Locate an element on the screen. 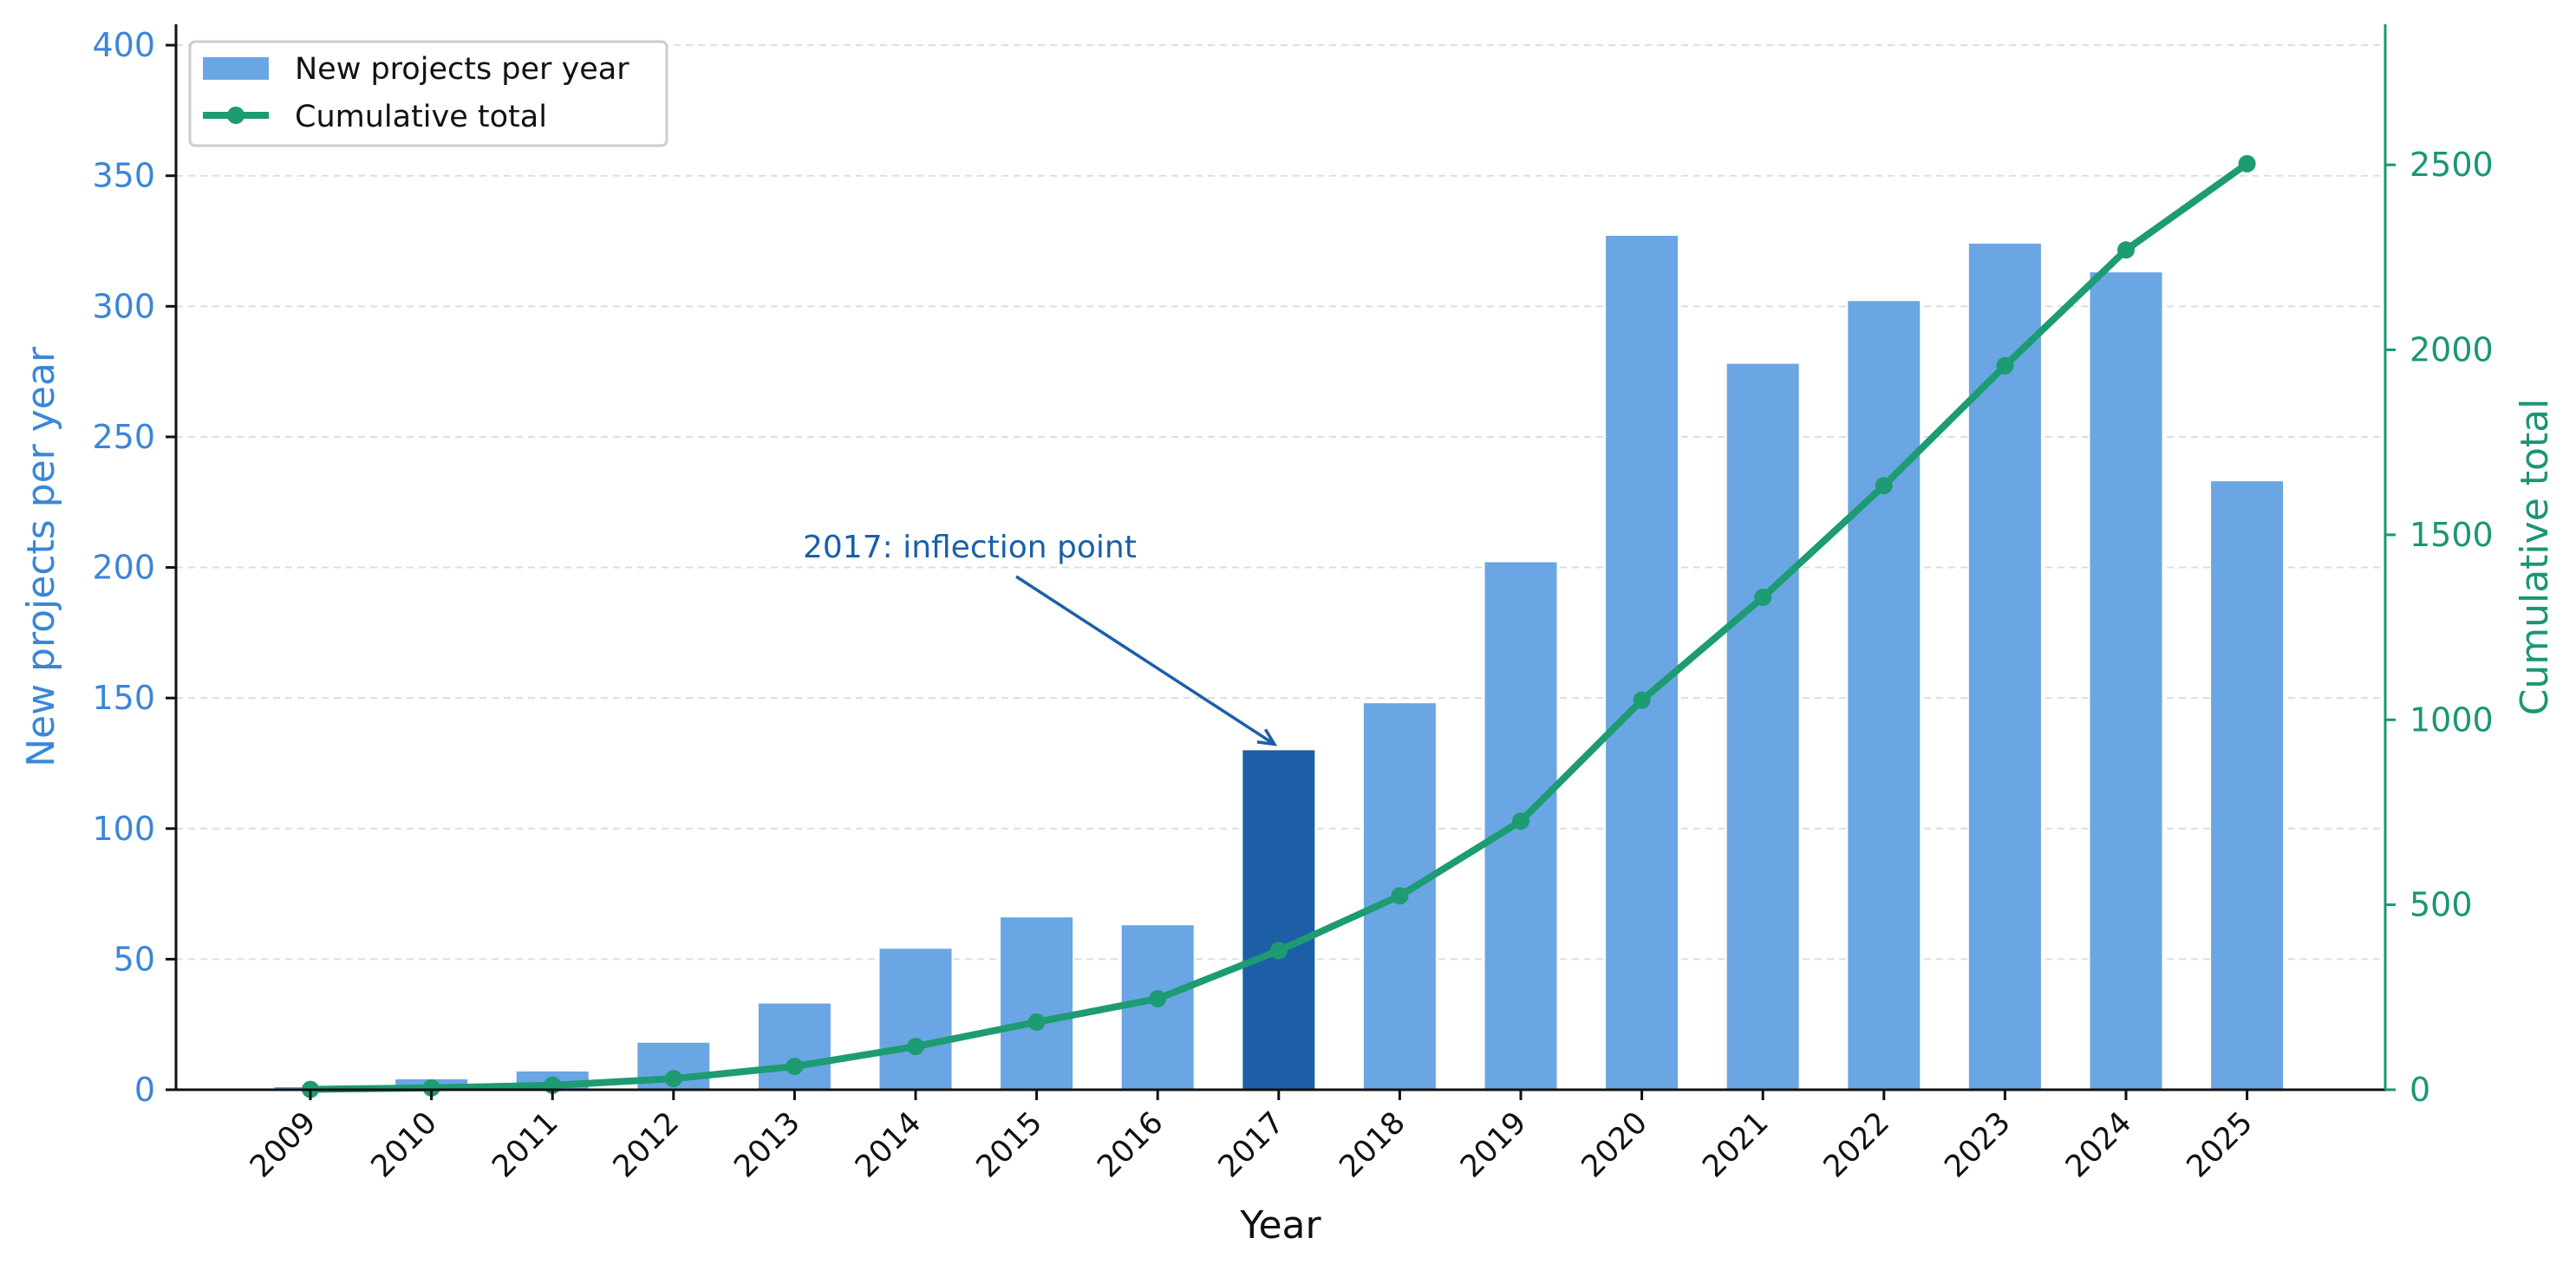 The image size is (2576, 1277). bar-2017 is located at coordinates (1279, 920).